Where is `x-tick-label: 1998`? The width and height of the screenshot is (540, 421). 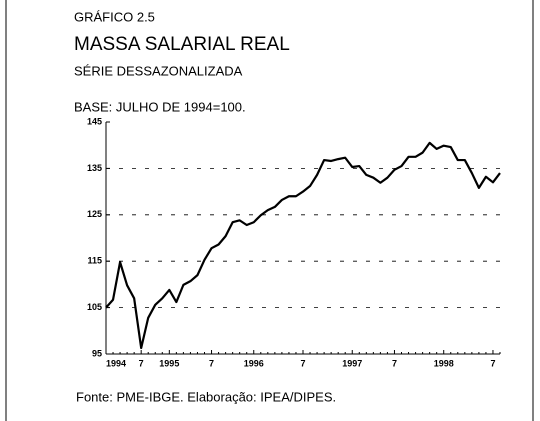 x-tick-label: 1998 is located at coordinates (444, 363).